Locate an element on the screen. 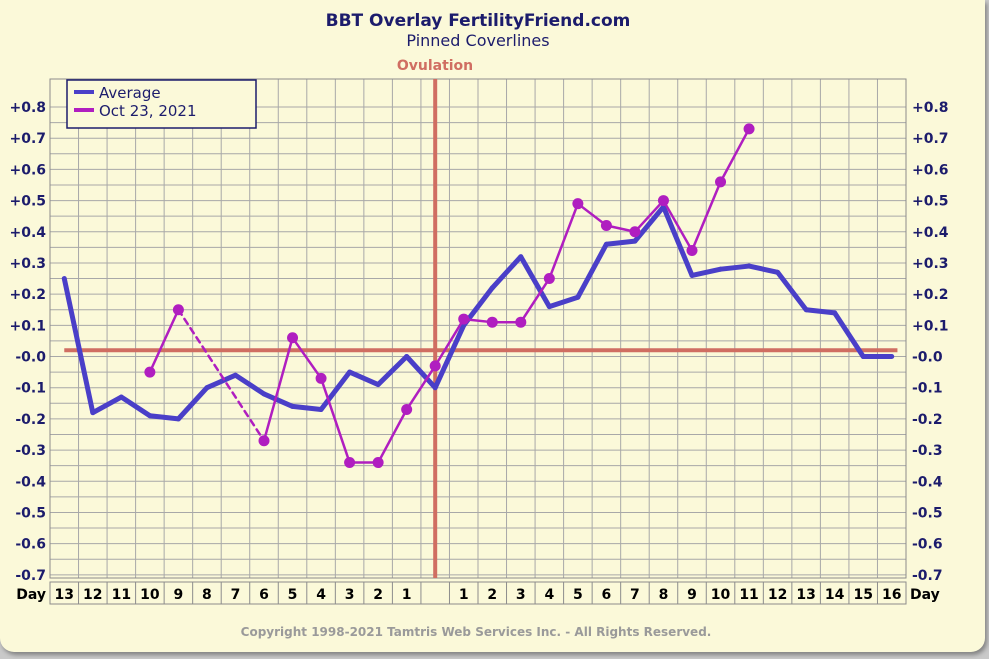 This screenshot has width=989, height=659. y-tick-right: +0.8 is located at coordinates (930, 108).